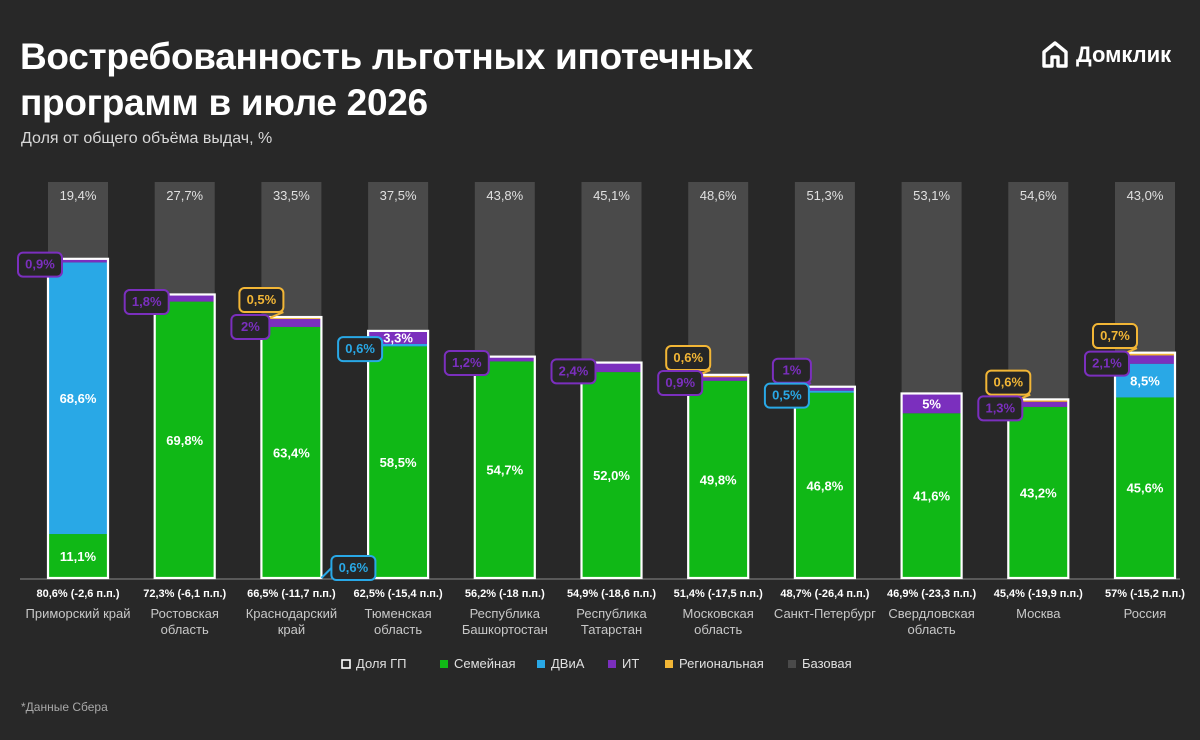 This screenshot has height=740, width=1200. I want to click on legend-label: Региональная, so click(721, 663).